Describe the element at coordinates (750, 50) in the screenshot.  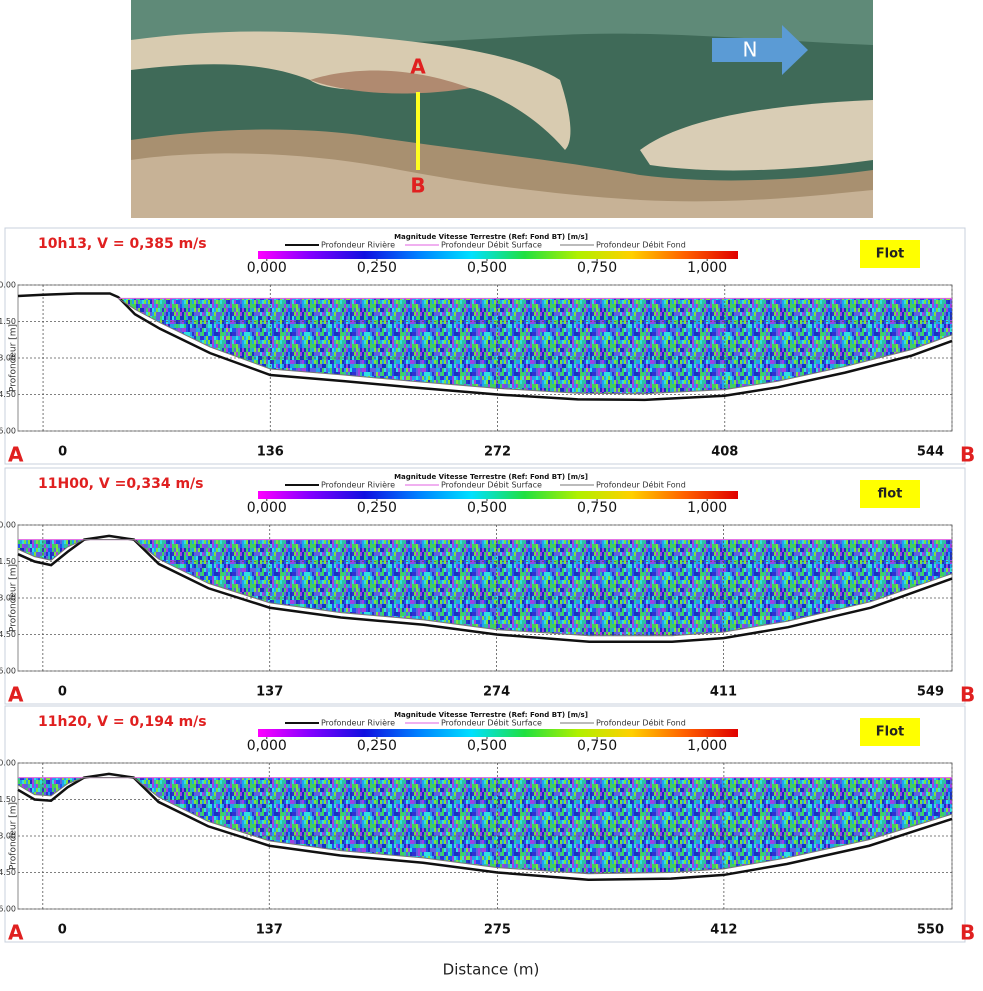
I see `north-label: N` at that location.